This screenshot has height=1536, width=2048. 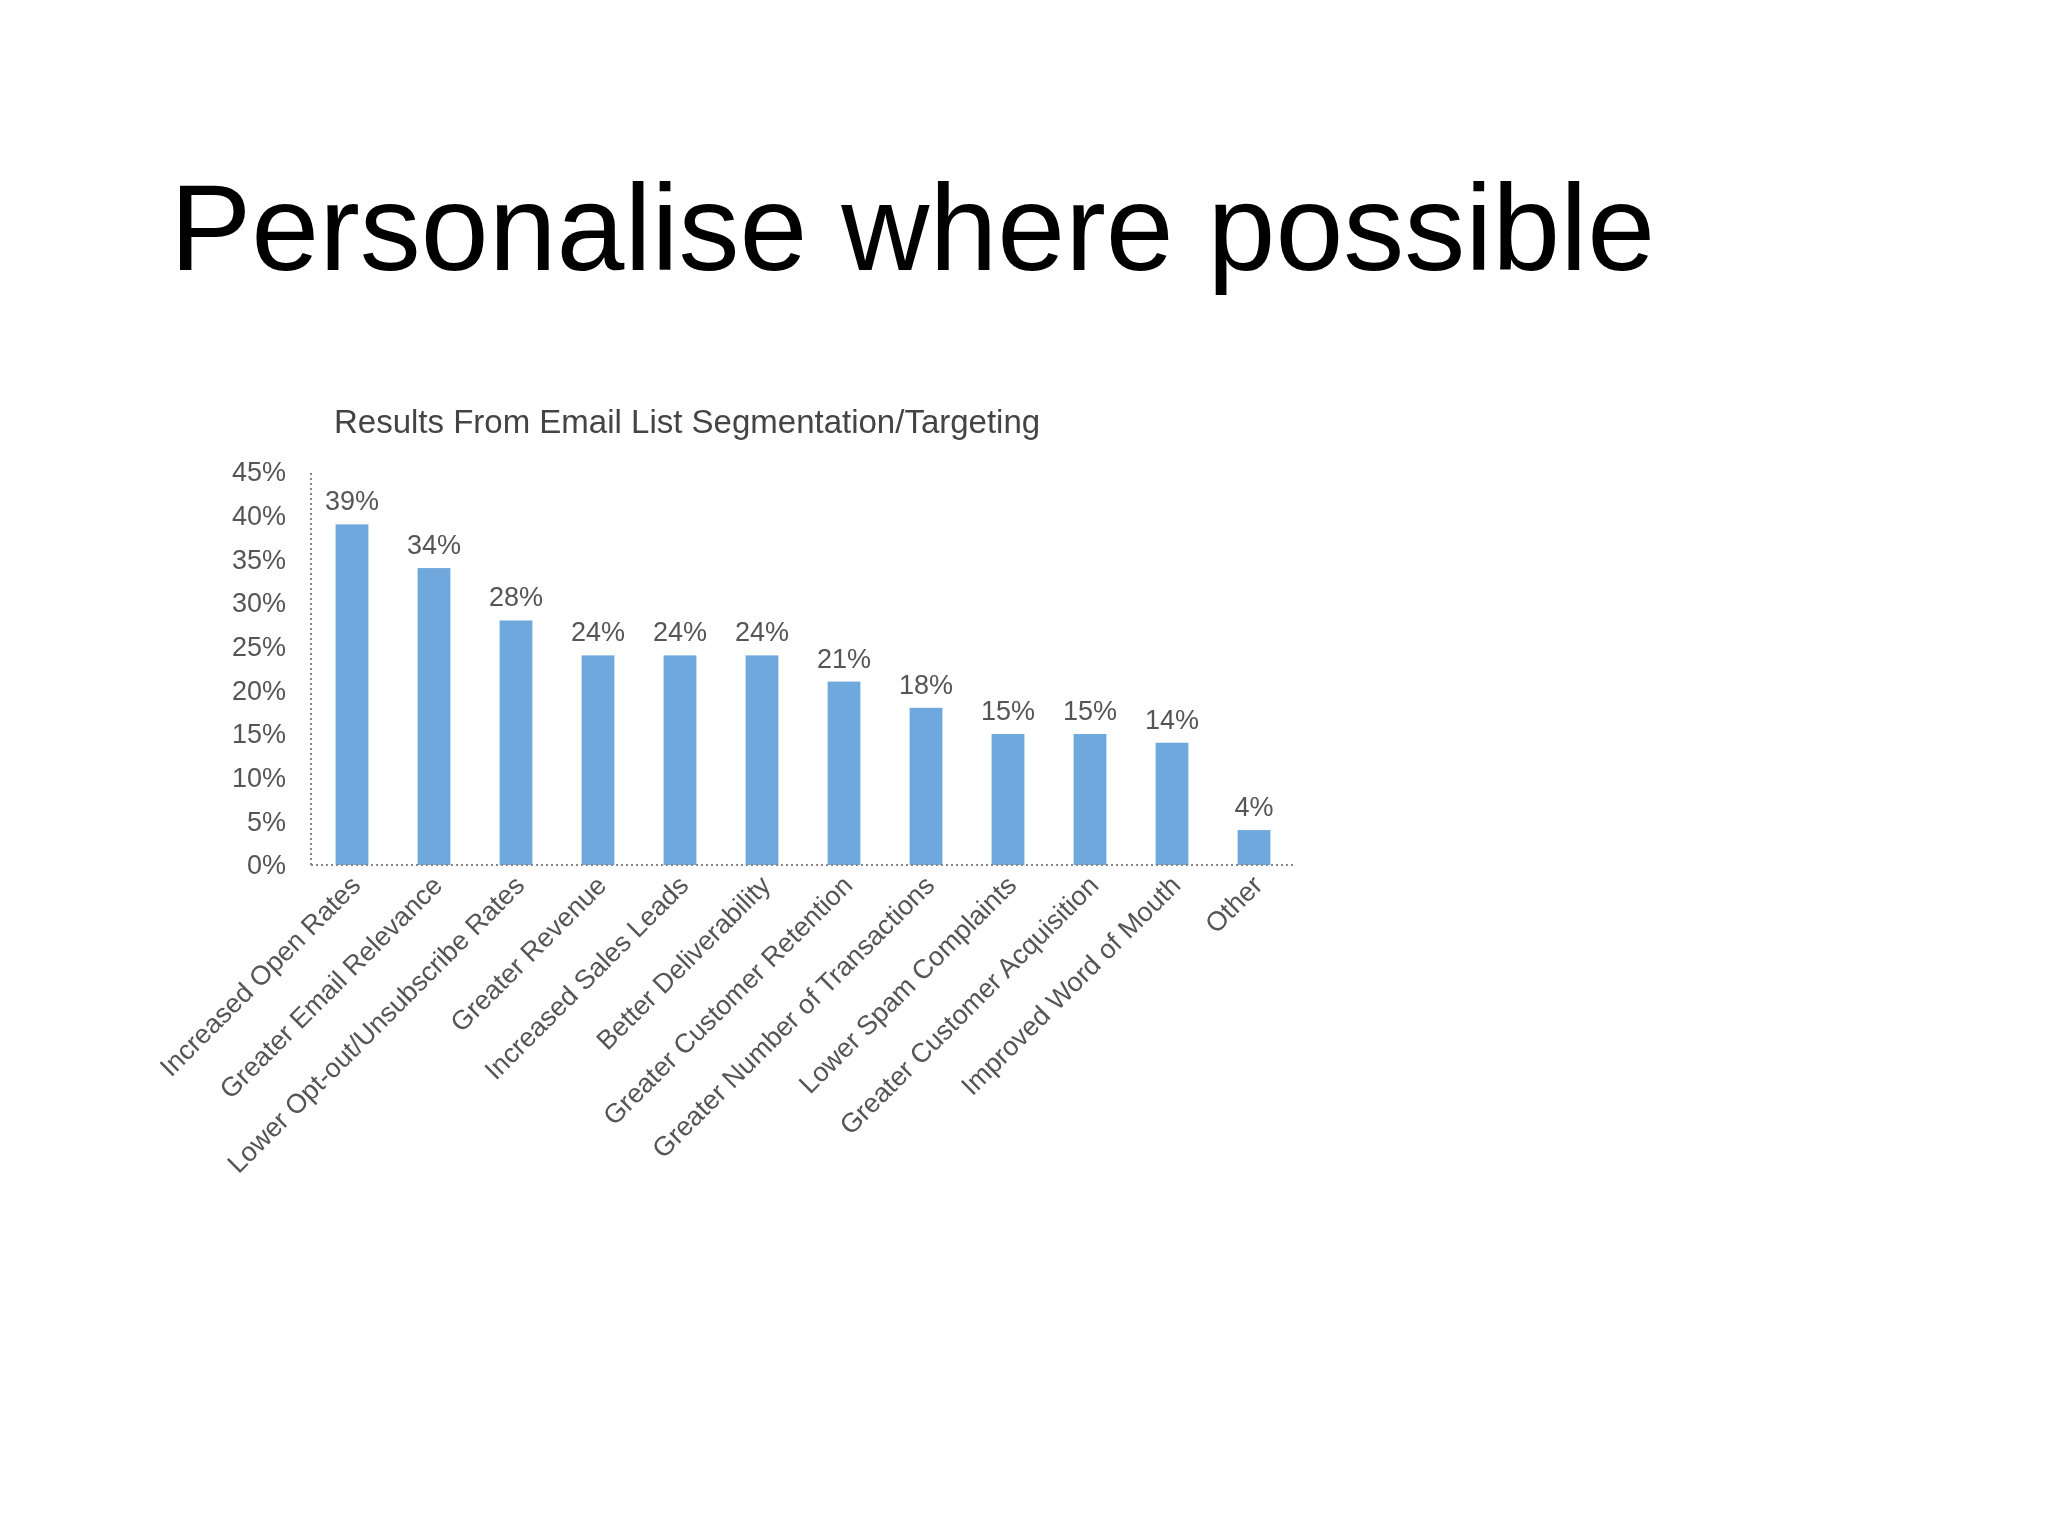 What do you see at coordinates (266, 821) in the screenshot?
I see `y-tick-label: 5%` at bounding box center [266, 821].